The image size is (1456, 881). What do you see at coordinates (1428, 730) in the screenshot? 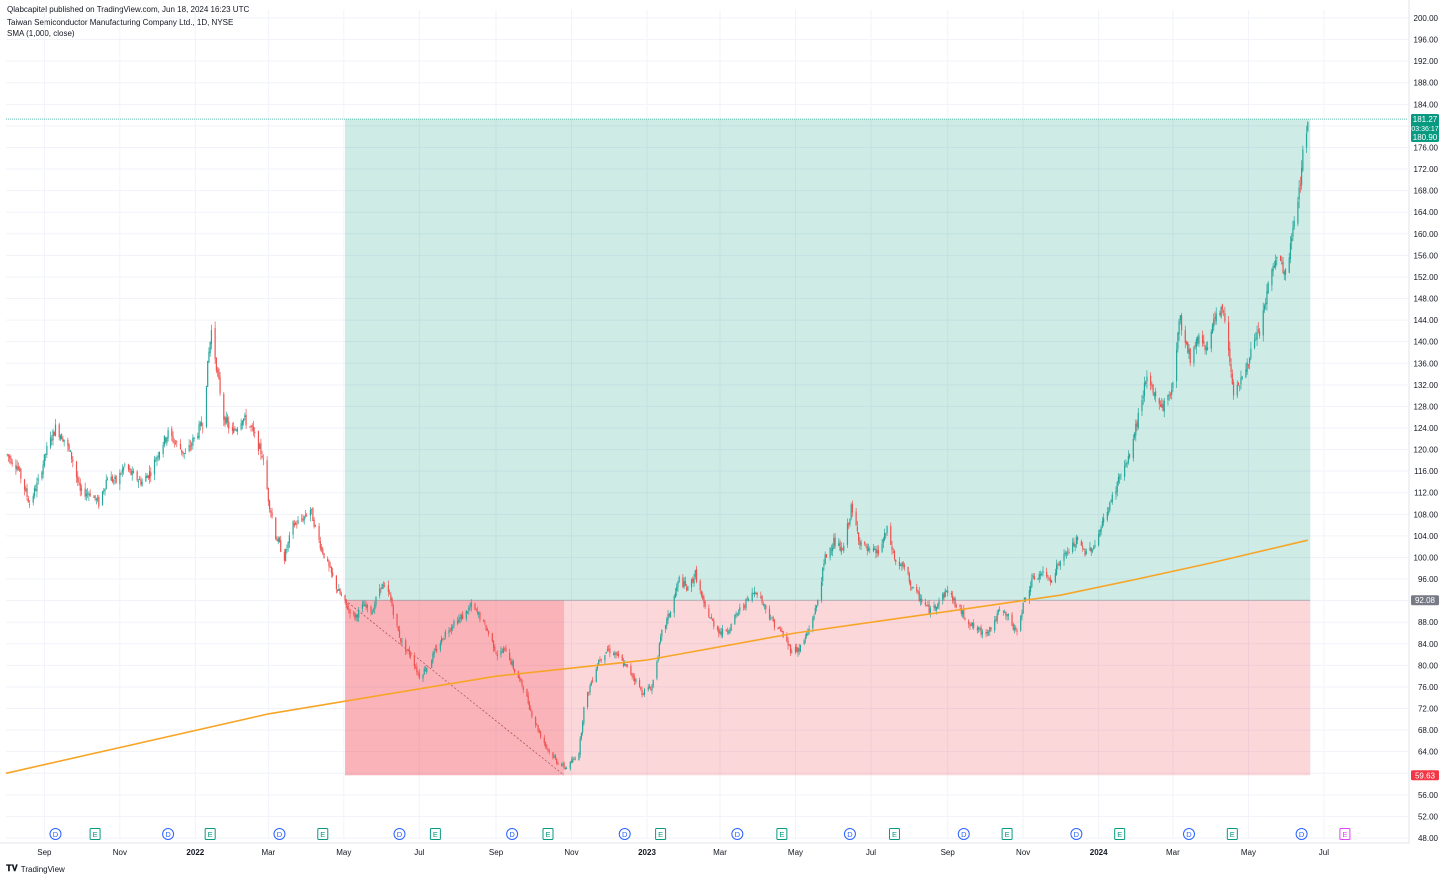
I see `y-tick-label: 68.00` at bounding box center [1428, 730].